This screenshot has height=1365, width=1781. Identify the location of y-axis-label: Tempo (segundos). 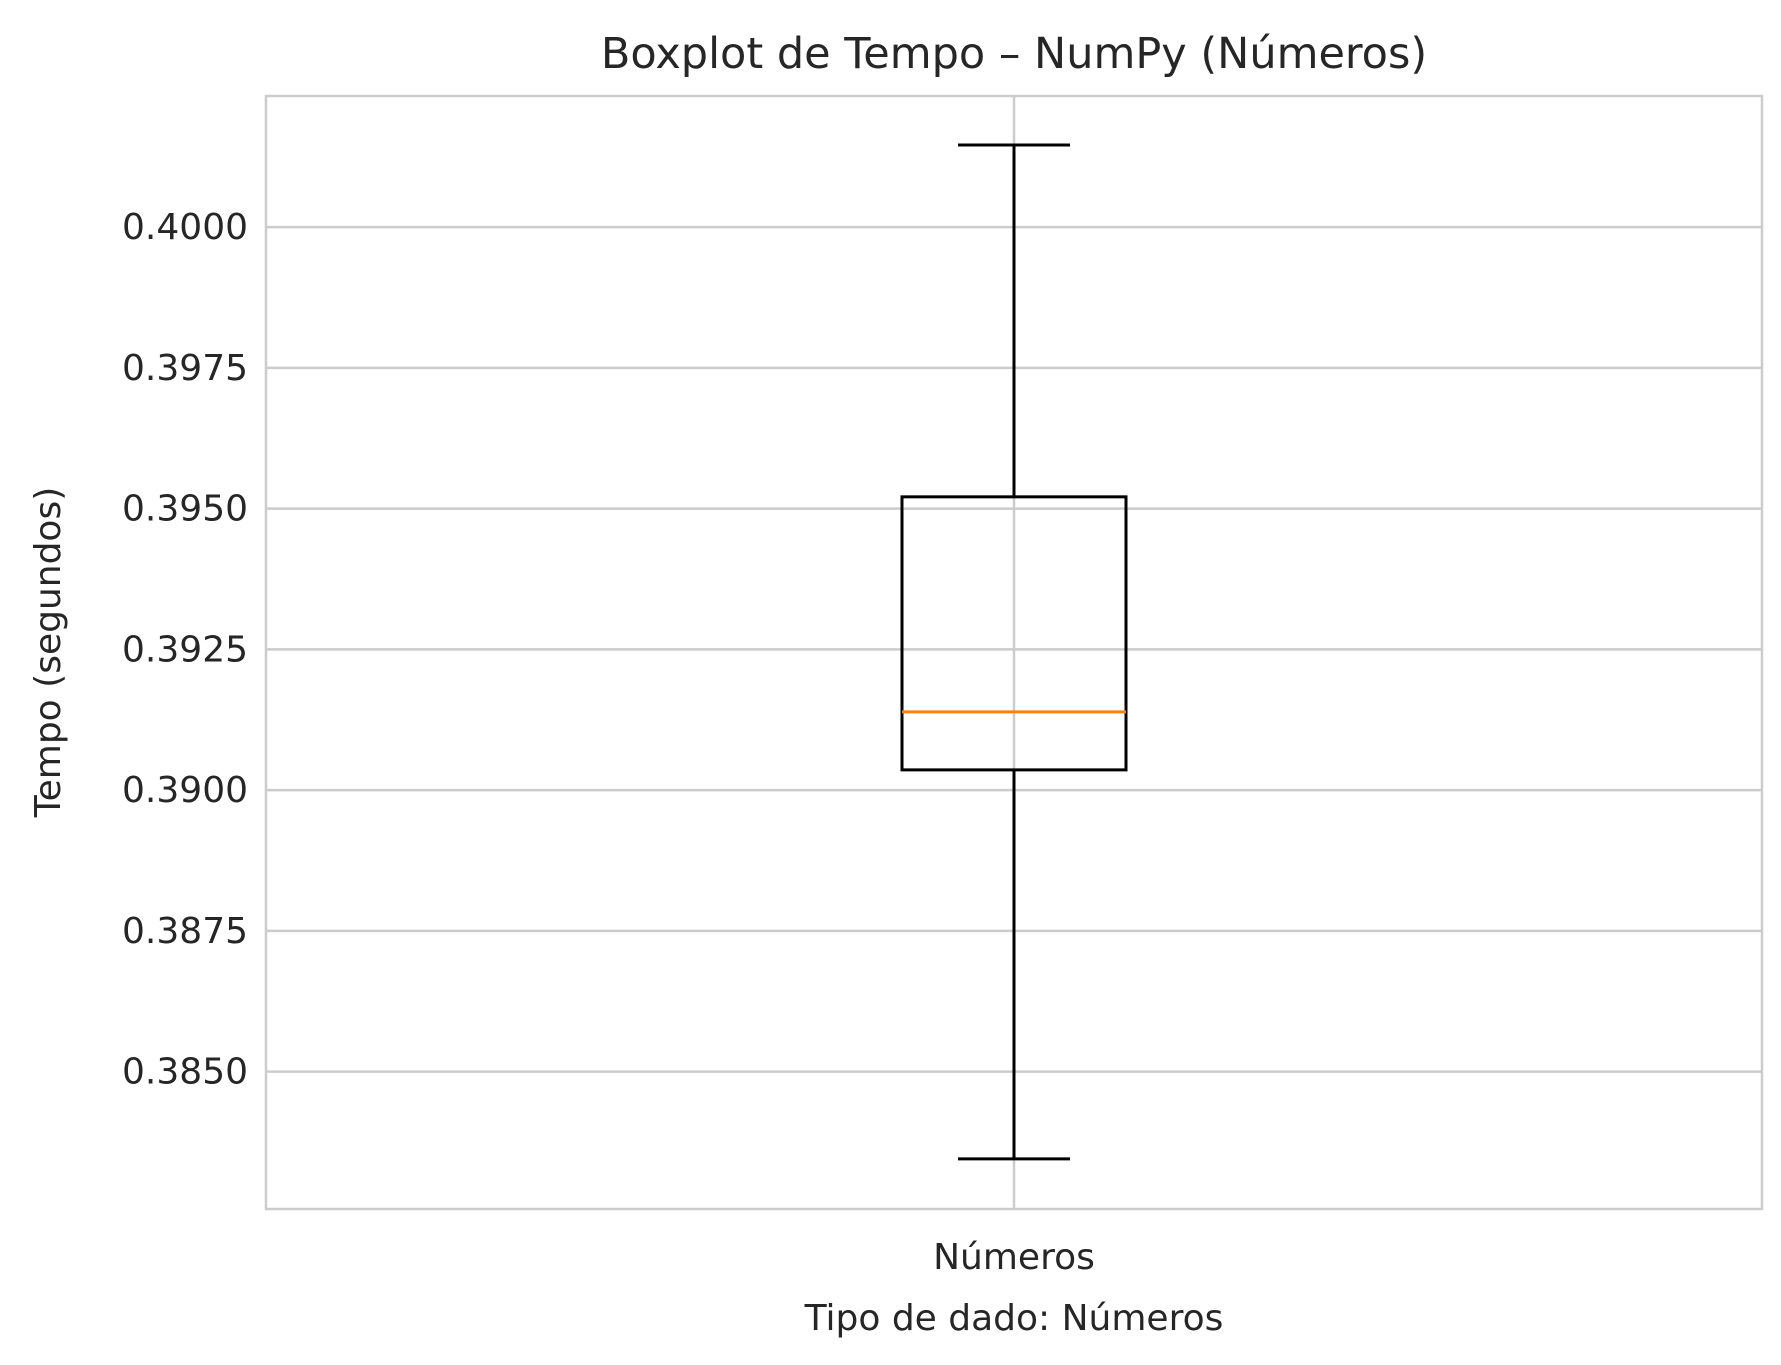
(48, 653).